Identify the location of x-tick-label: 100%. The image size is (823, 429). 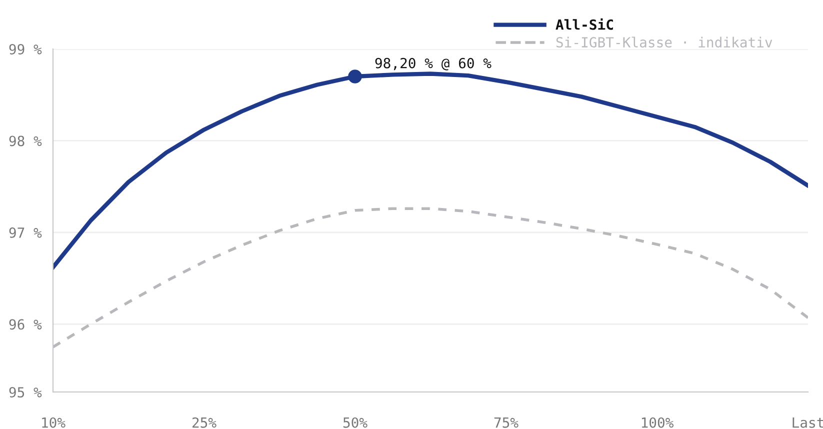
(658, 422).